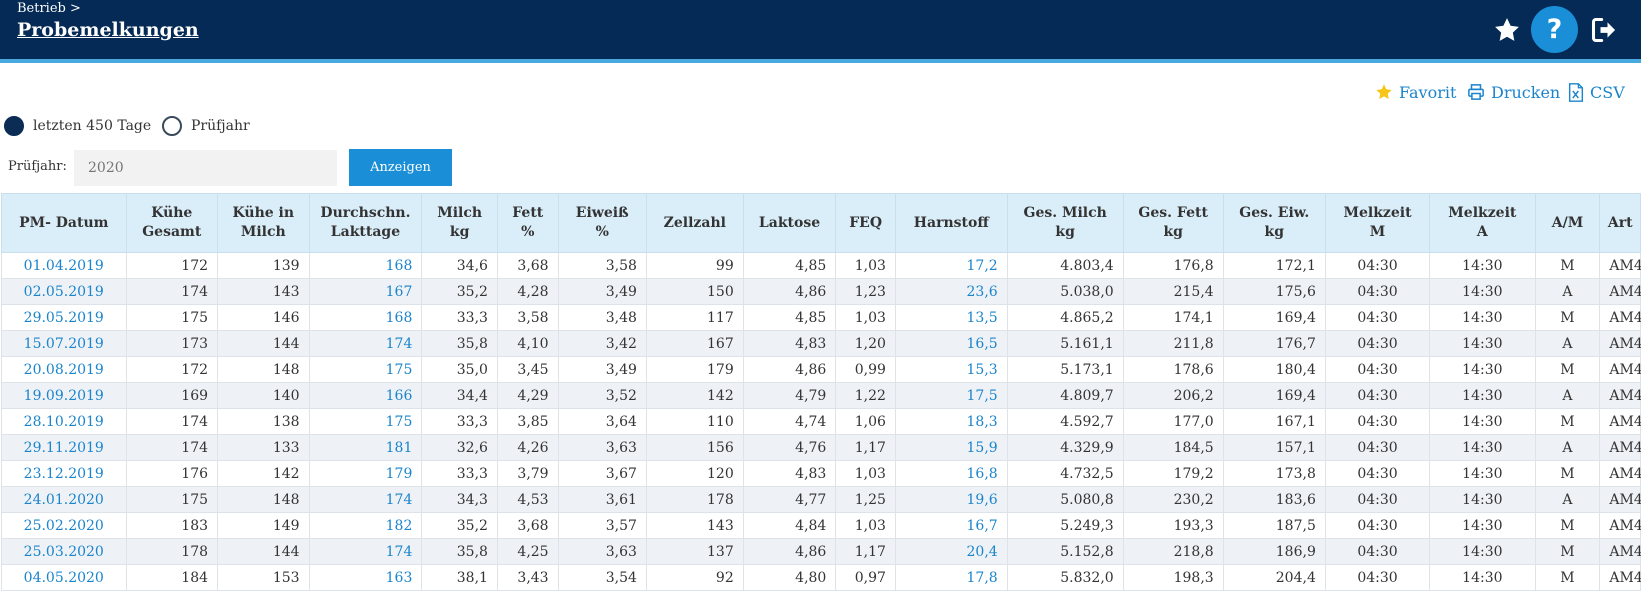  I want to click on page-title: Probemelkungen, so click(108, 30).